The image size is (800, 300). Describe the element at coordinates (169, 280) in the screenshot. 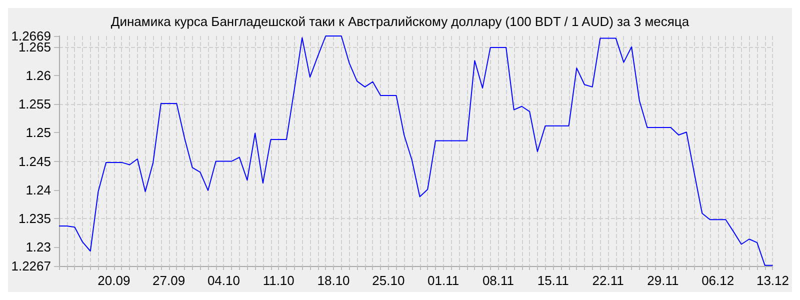

I see `x-tick-label: 27.09` at that location.